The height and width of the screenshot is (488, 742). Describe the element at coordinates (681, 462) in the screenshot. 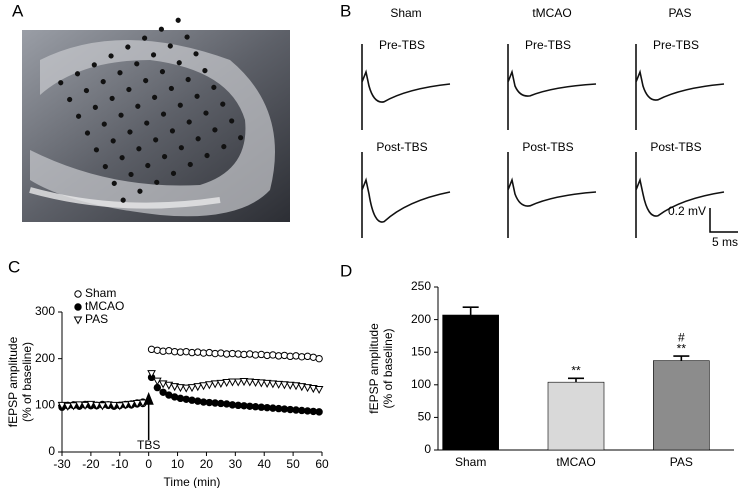

I see `x-tick-label: PAS` at that location.